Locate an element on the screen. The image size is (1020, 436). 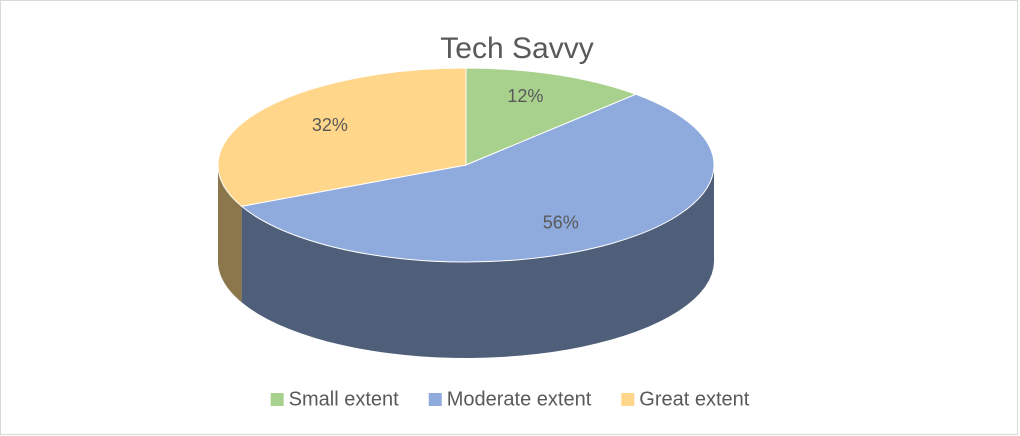
slice-side is located at coordinates (230, 234).